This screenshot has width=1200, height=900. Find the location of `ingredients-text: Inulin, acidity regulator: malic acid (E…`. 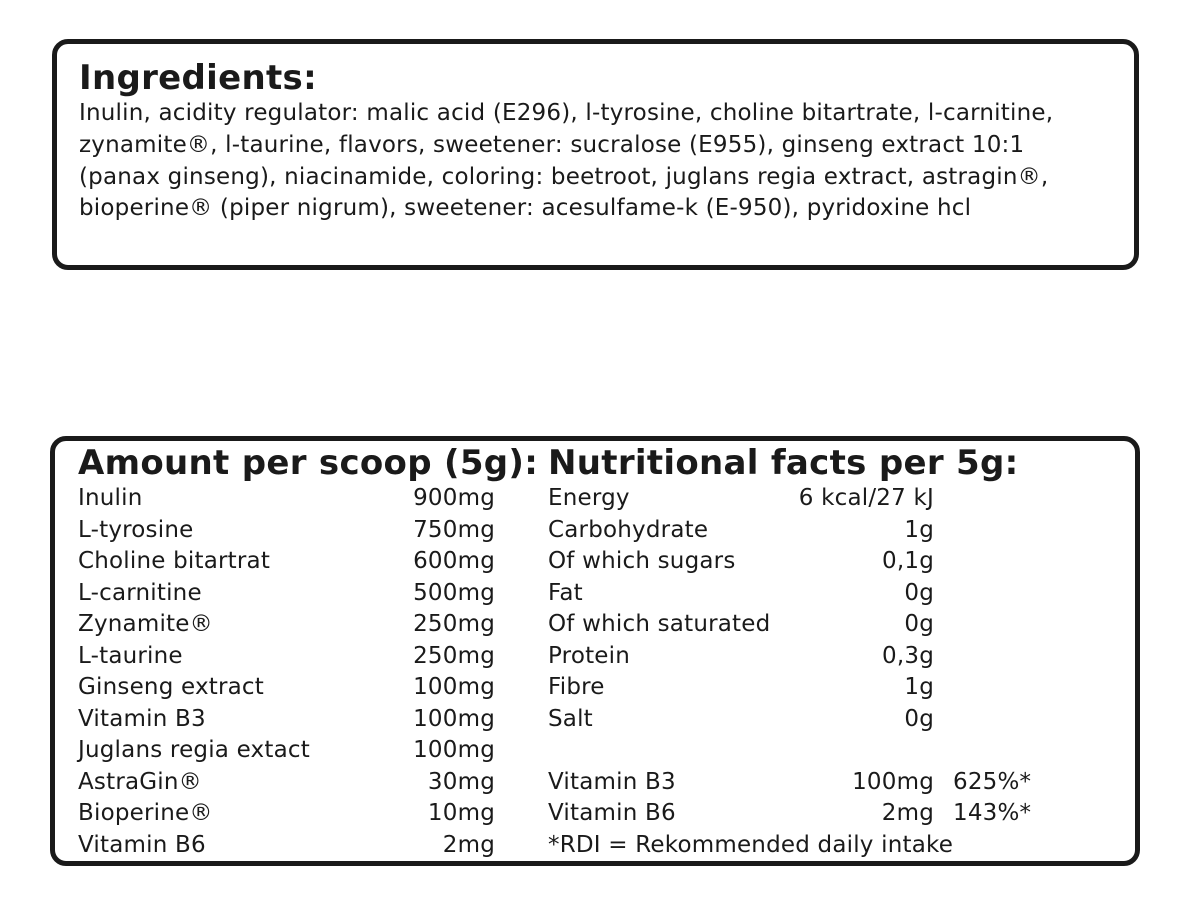

ingredients-text: Inulin, acidity regulator: malic acid (E… is located at coordinates (566, 161).